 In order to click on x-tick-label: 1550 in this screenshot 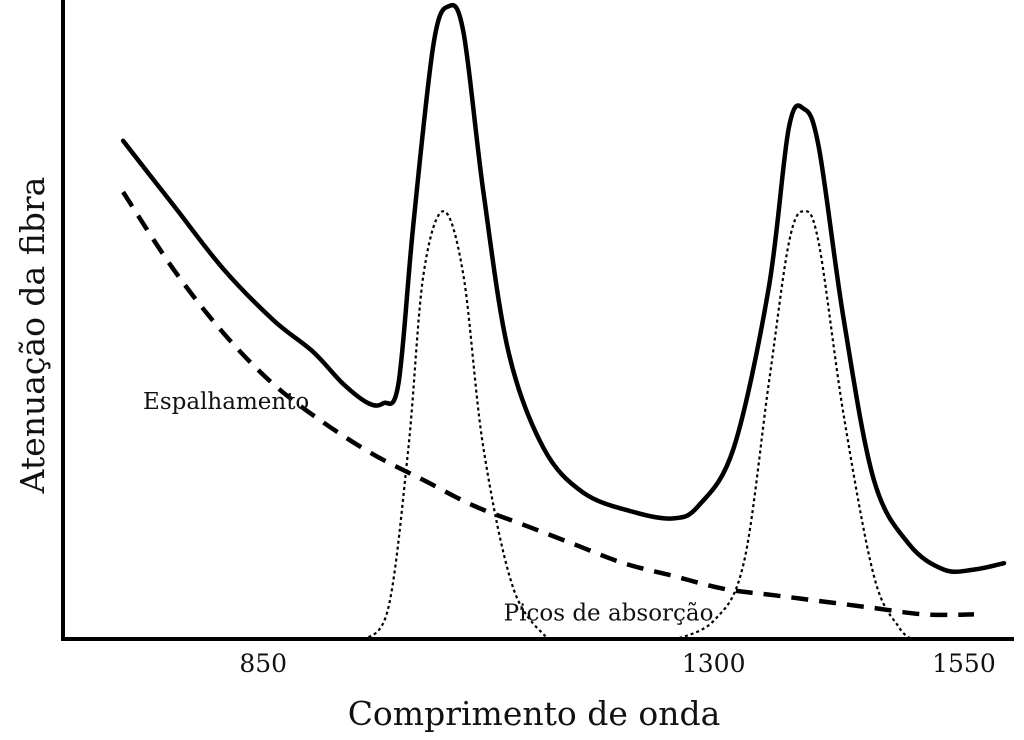, I will do `click(964, 663)`.